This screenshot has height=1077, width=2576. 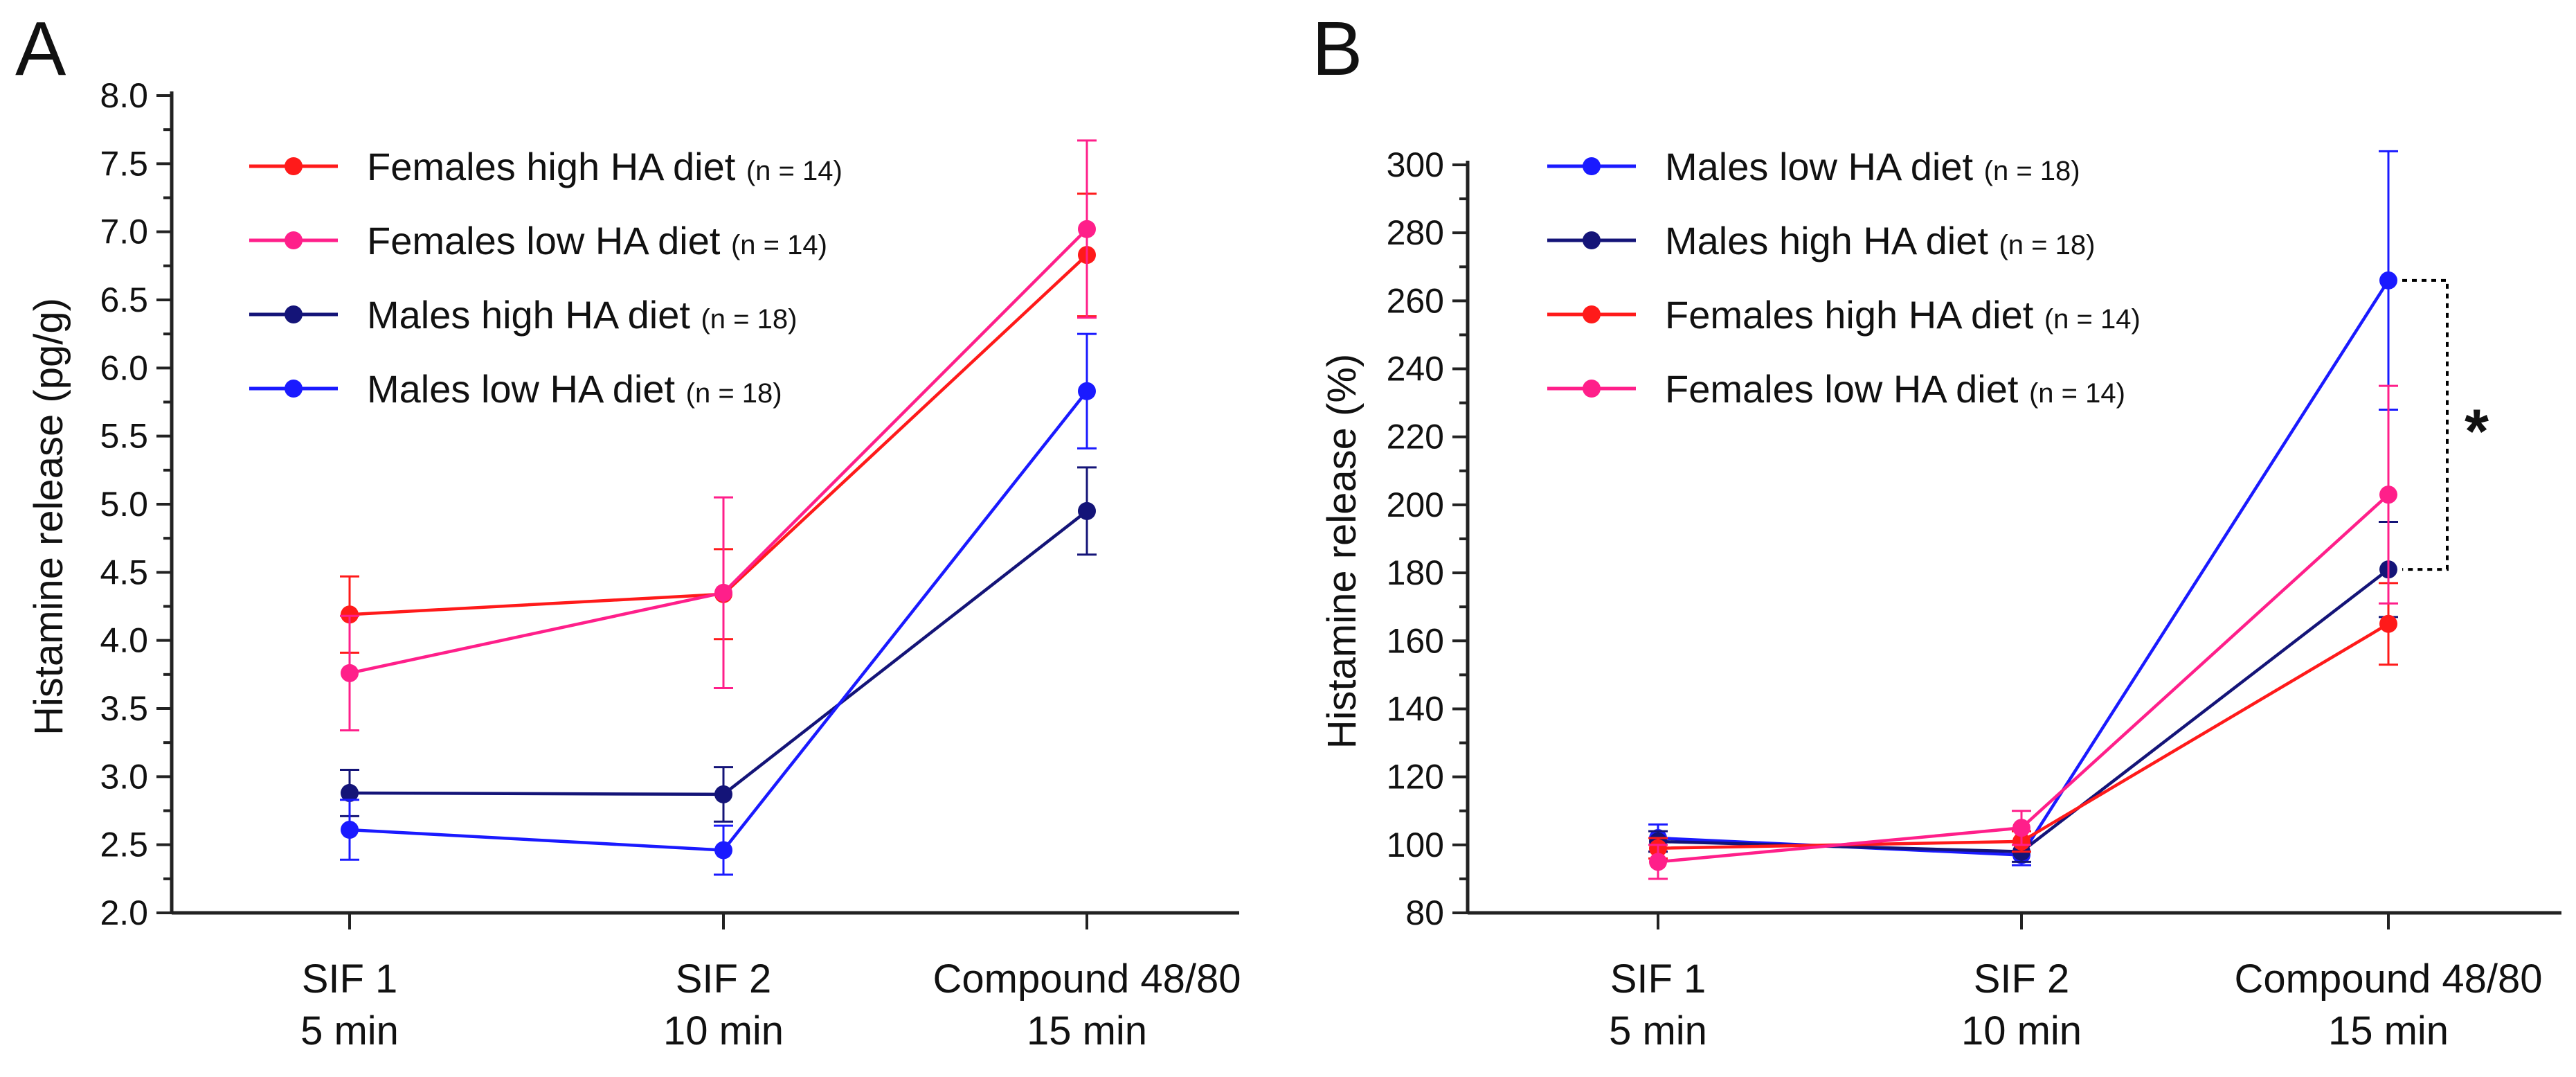 I want to click on y-tick-label: 6.0, so click(x=124, y=367).